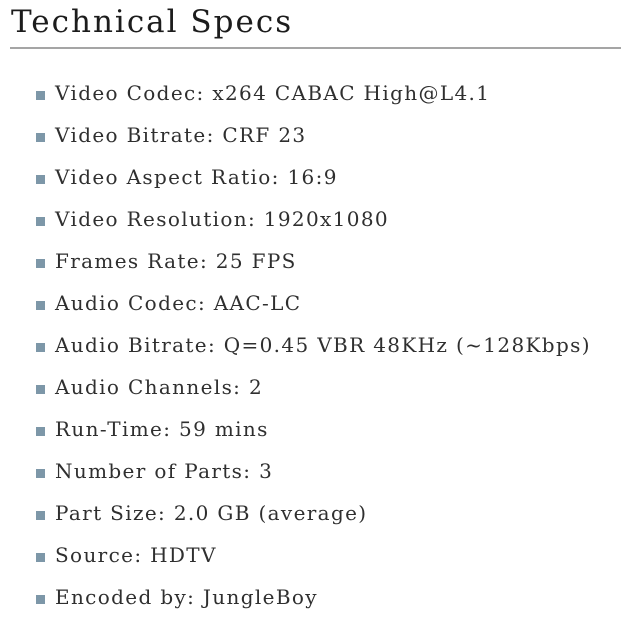  What do you see at coordinates (178, 303) in the screenshot?
I see `spec-line-text: Audio Codec: AAC-LC` at bounding box center [178, 303].